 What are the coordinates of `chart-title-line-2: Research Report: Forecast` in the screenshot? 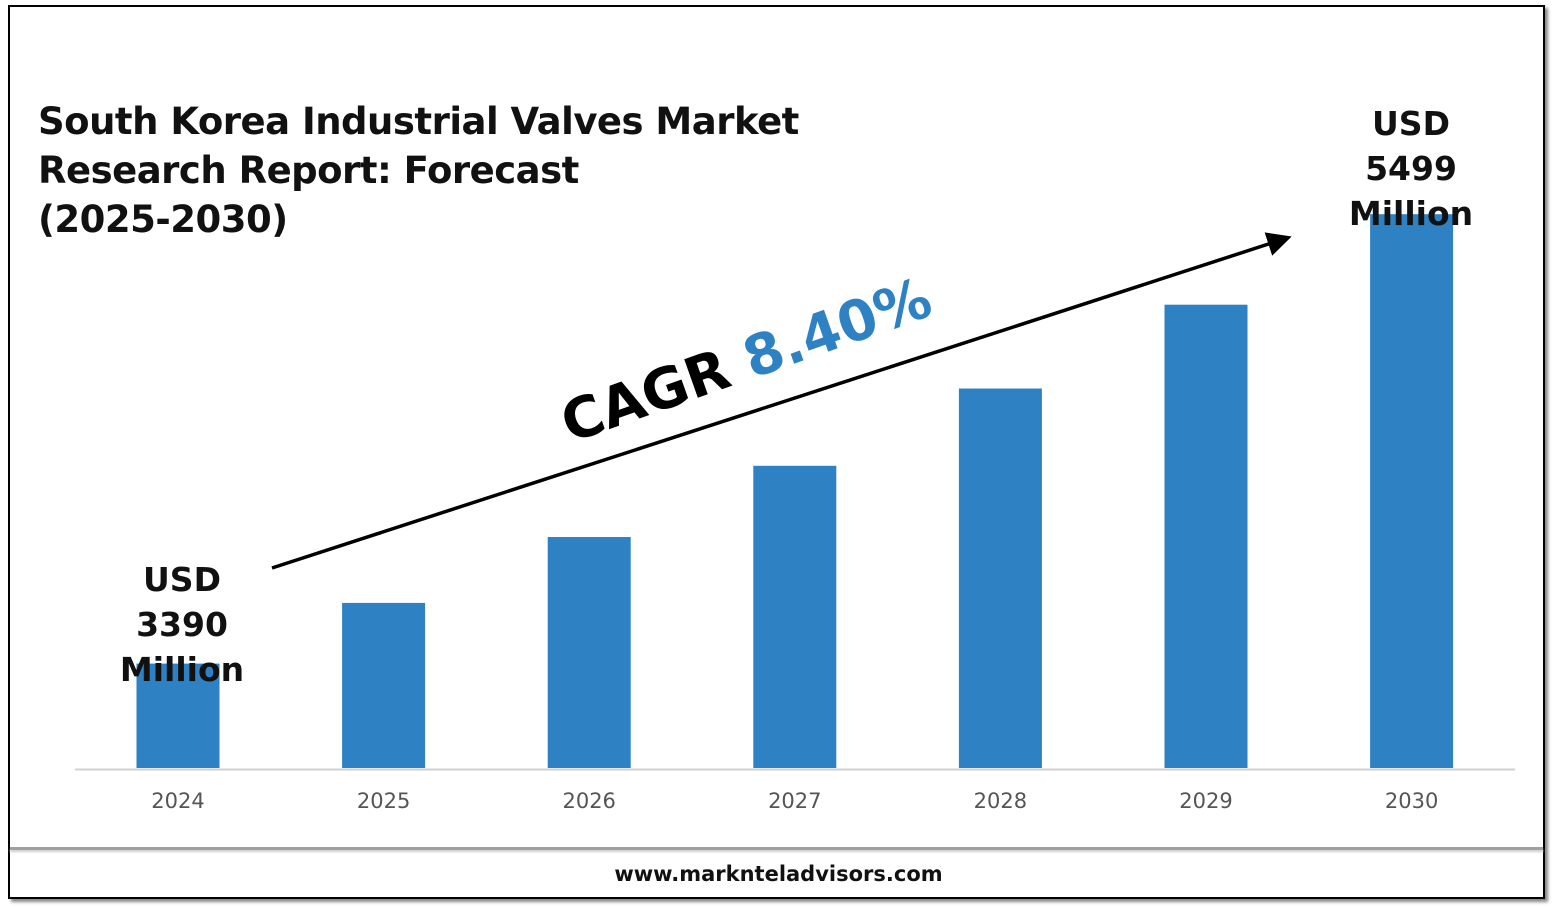 It's located at (308, 170).